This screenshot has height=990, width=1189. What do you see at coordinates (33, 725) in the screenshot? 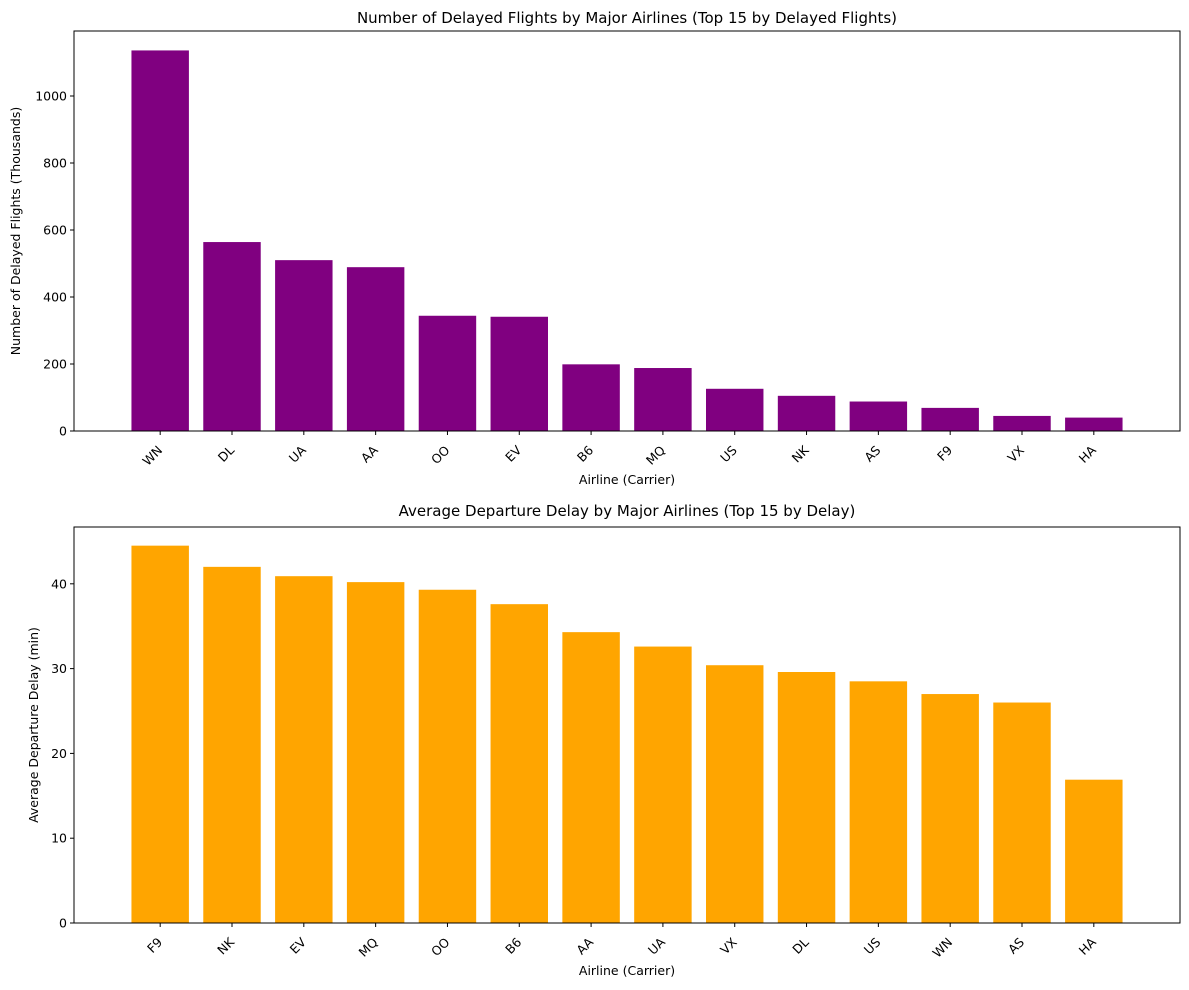
I see `y-axis-label: Average Departure Delay (min)` at bounding box center [33, 725].